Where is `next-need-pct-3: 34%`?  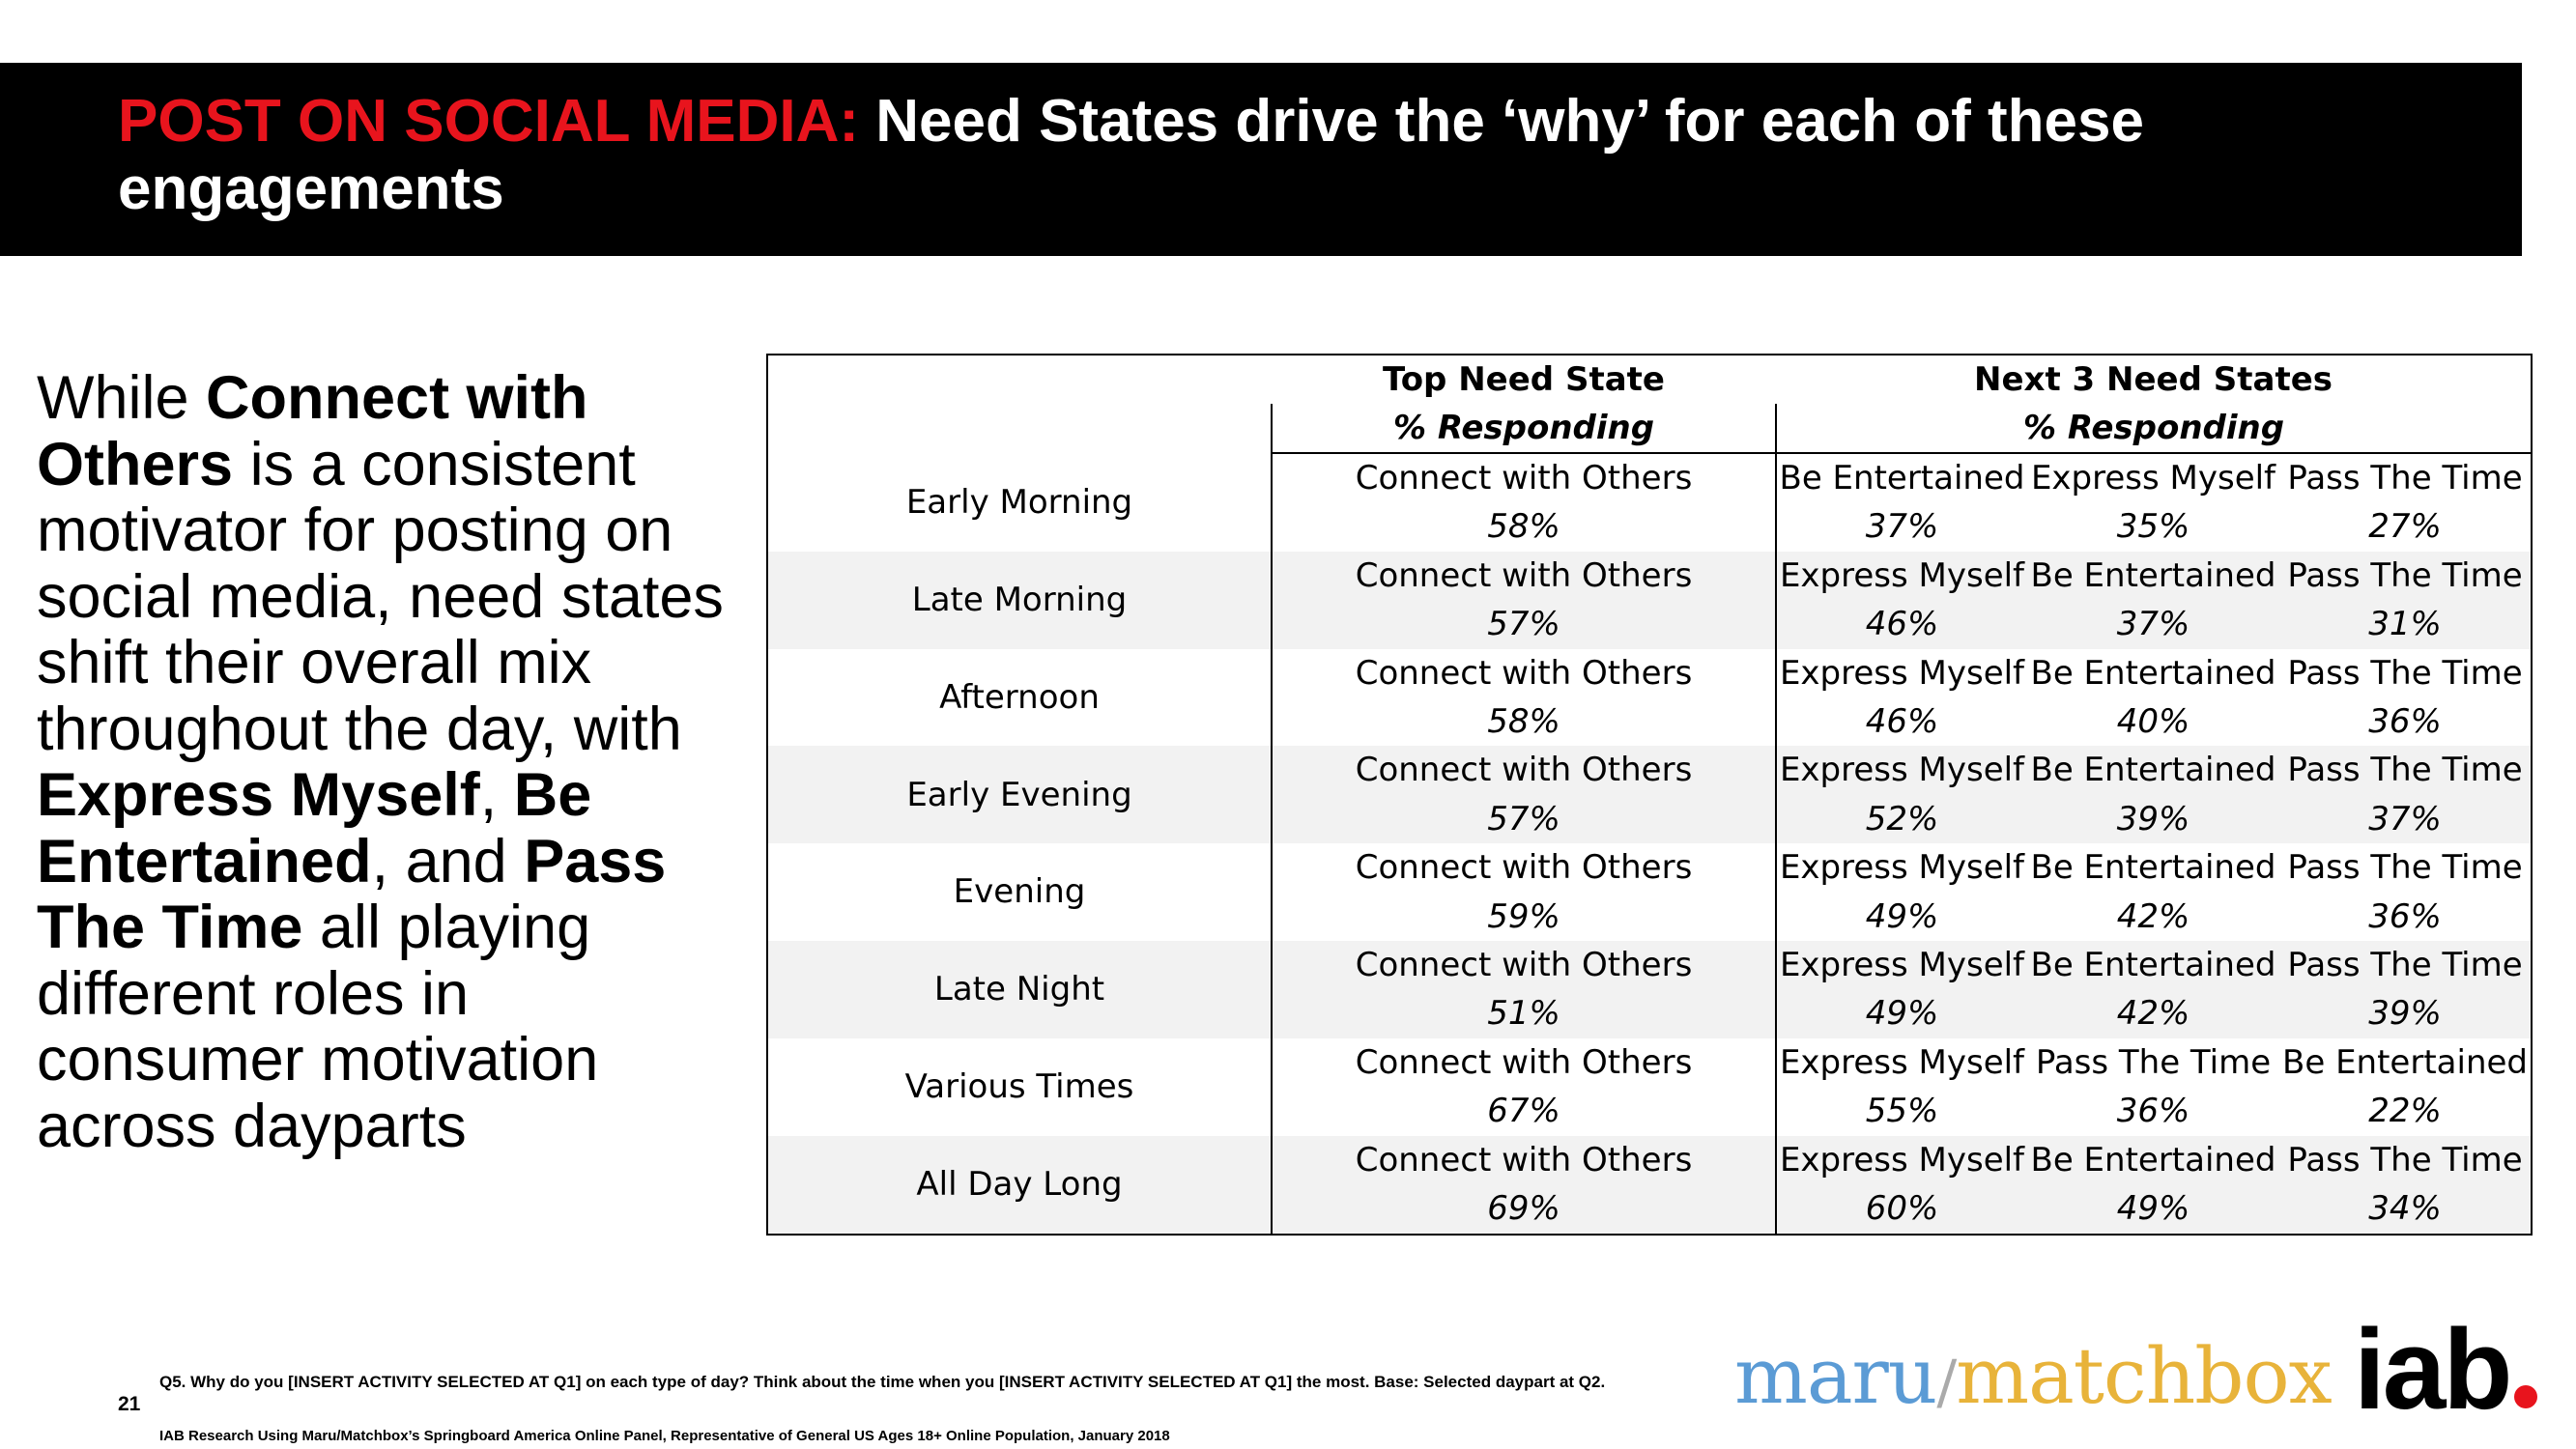 next-need-pct-3: 34% is located at coordinates (2406, 1209).